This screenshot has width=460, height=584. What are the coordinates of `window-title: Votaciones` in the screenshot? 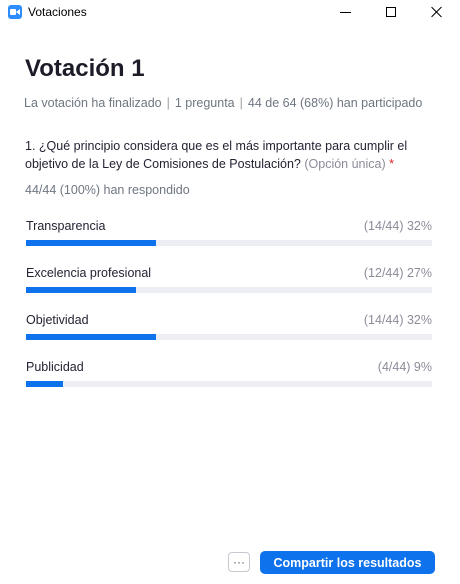 It's located at (57, 12).